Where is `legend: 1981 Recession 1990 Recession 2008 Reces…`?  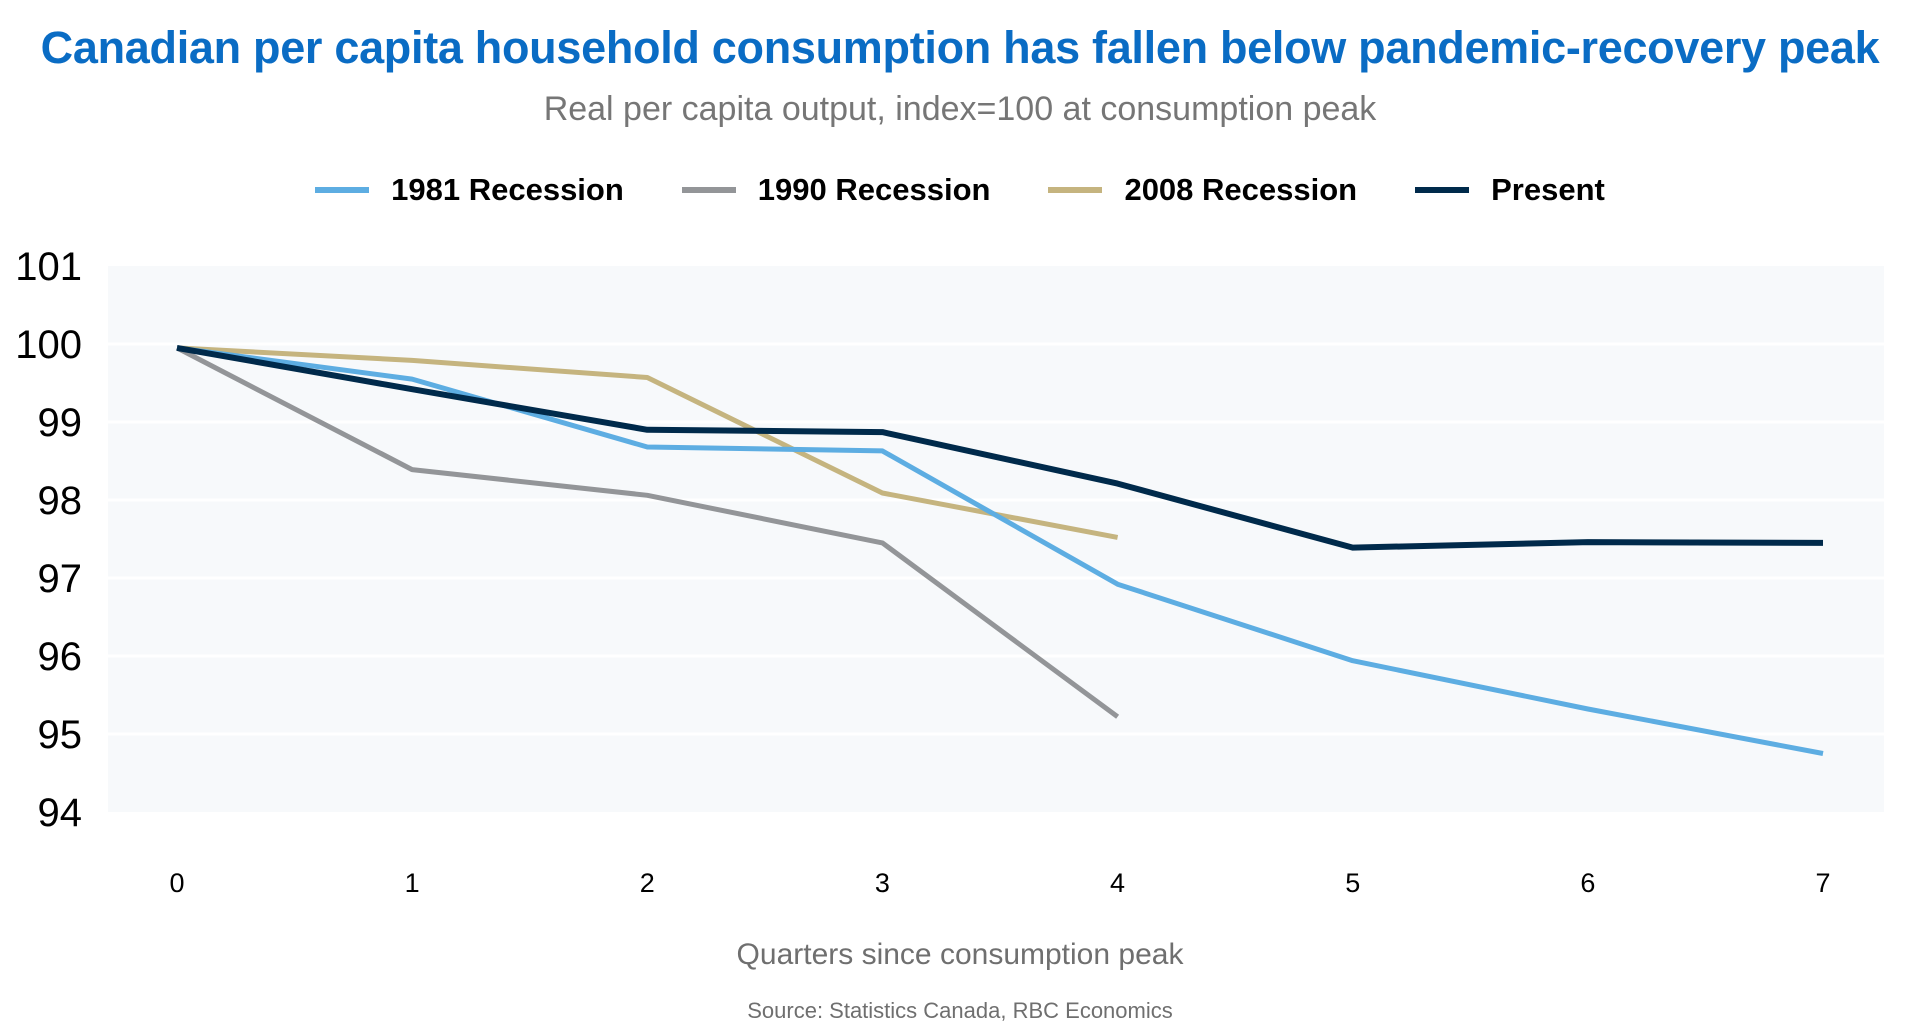 legend: 1981 Recession 1990 Recession 2008 Reces… is located at coordinates (960, 190).